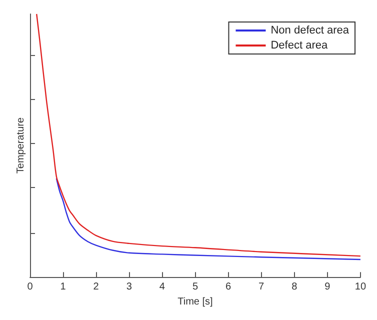 The image size is (377, 320). What do you see at coordinates (295, 287) in the screenshot?
I see `x-tick-label: 8` at bounding box center [295, 287].